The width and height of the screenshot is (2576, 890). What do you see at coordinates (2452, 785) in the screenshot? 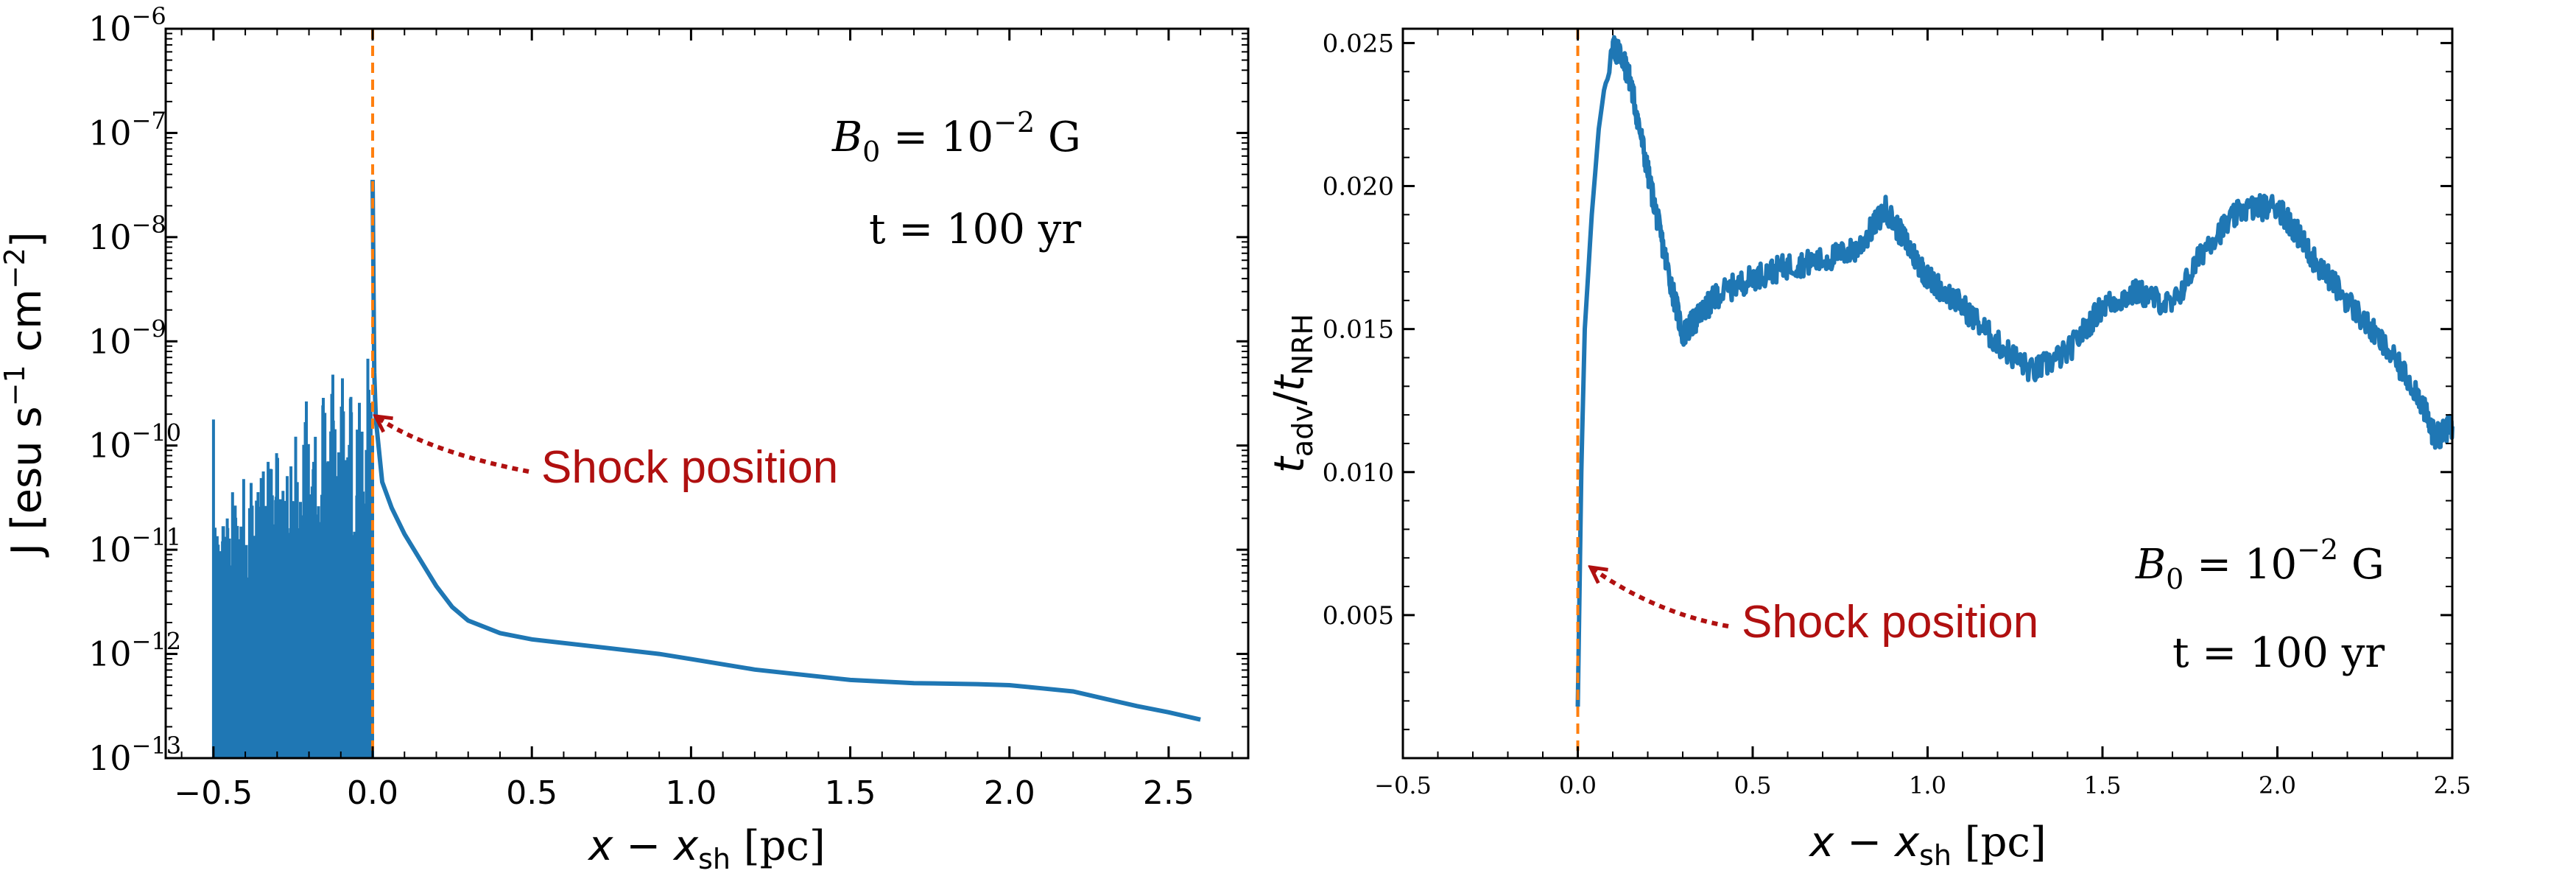
I see `right-x-tick-label: 2.5` at bounding box center [2452, 785].